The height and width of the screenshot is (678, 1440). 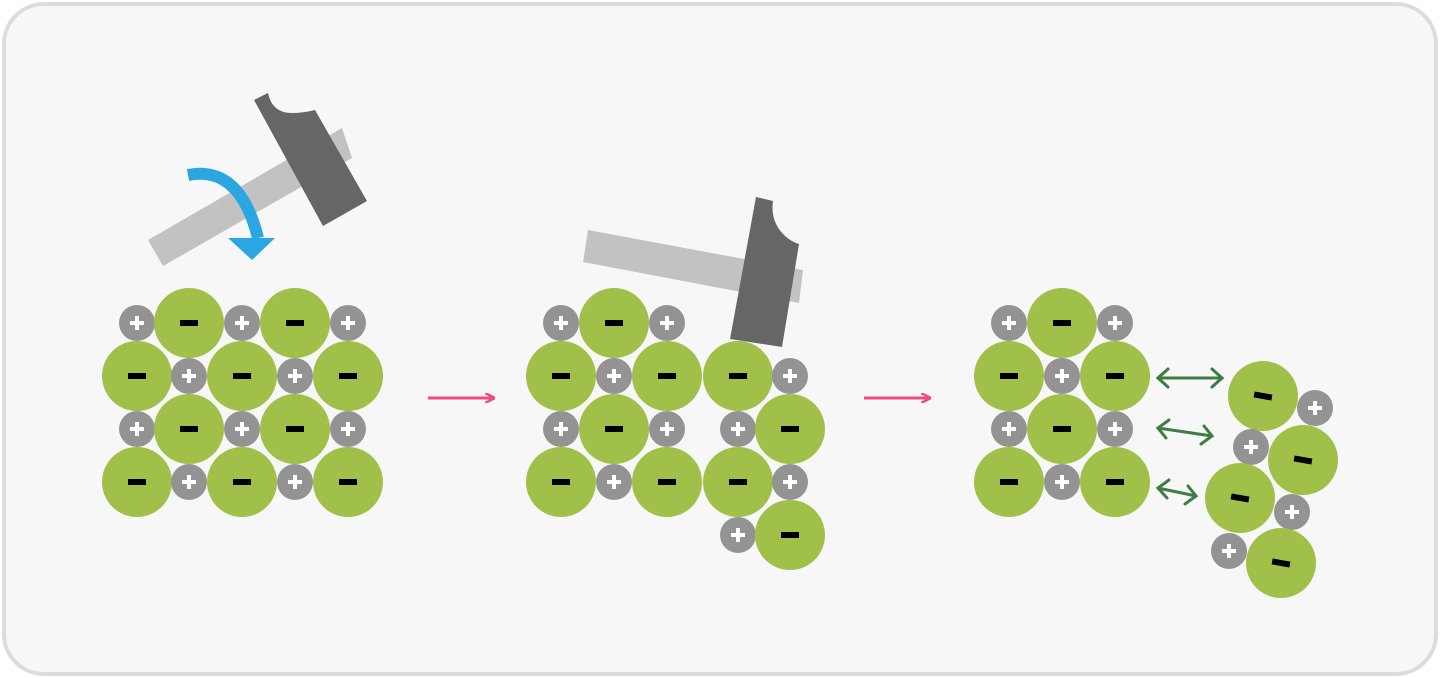 I want to click on swing-arrow-head, so click(x=251, y=249).